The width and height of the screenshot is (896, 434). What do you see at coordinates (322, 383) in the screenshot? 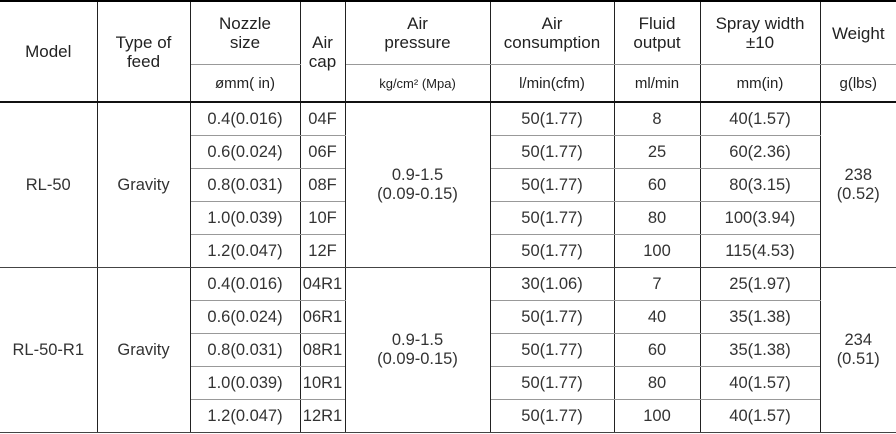
I see `cap-cell: 10R1` at bounding box center [322, 383].